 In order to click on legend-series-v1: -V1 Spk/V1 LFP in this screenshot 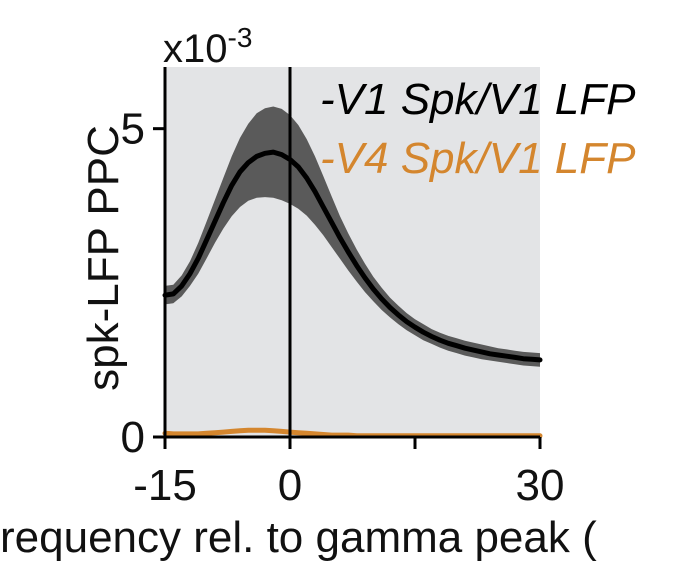, I will do `click(478, 99)`.